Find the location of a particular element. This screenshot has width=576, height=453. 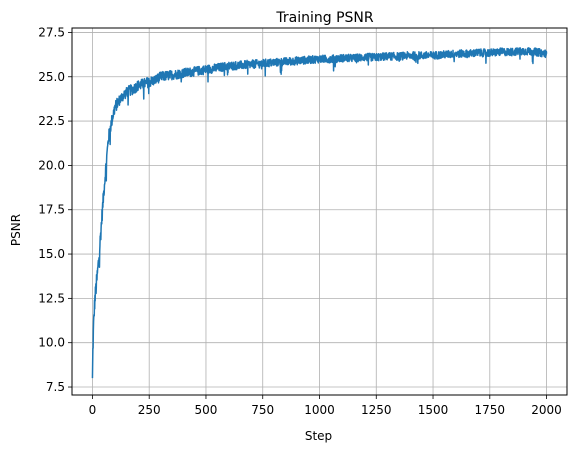

y-tick-label: 15.0 is located at coordinates (51, 254).